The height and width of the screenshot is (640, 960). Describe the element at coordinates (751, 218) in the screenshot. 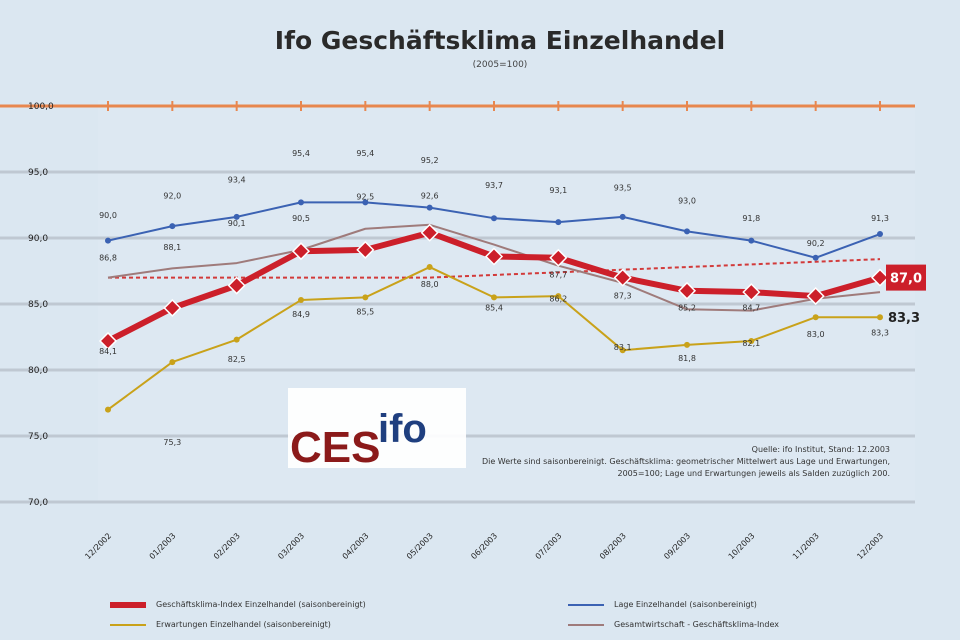

I see `data-label-10: 91,8` at that location.